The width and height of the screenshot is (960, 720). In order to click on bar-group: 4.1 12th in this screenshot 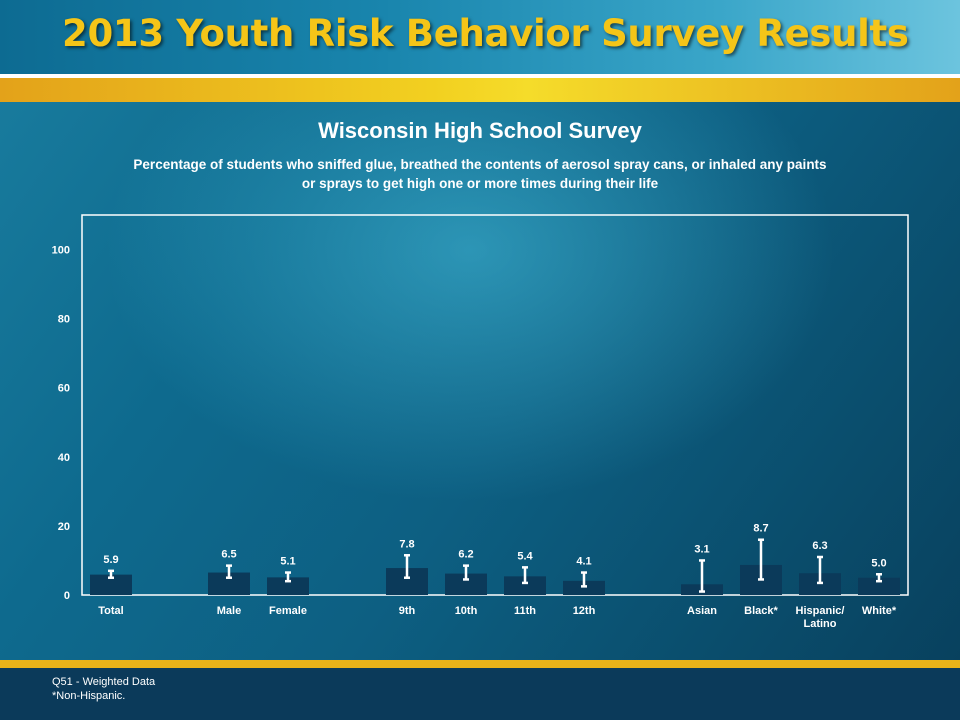, I will do `click(584, 586)`.